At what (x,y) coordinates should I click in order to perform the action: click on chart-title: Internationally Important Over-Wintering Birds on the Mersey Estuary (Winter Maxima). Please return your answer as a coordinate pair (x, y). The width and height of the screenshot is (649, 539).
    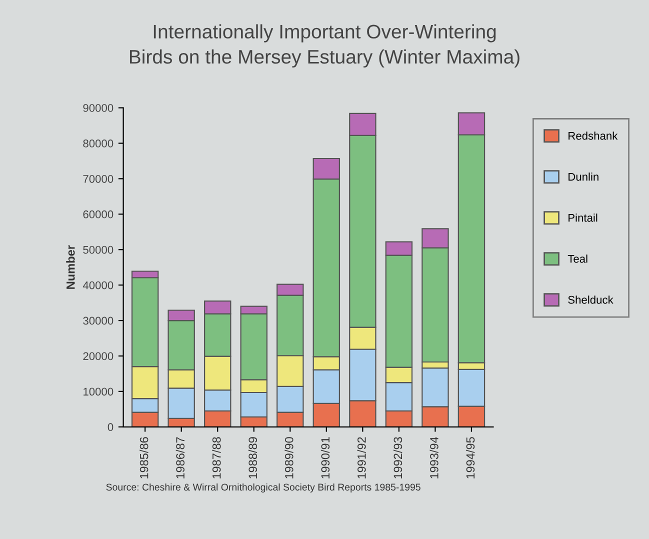
    Looking at the image, I should click on (325, 46).